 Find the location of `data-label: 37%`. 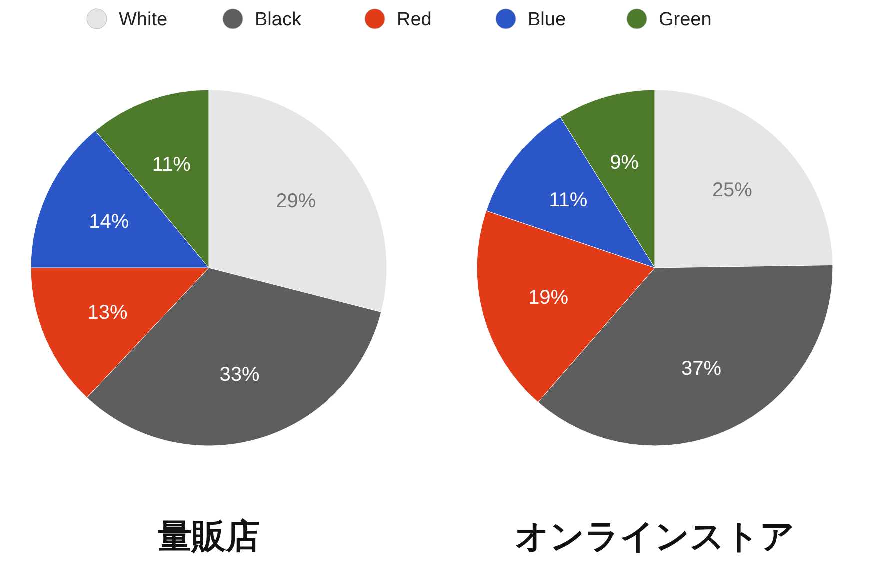

data-label: 37% is located at coordinates (702, 369).